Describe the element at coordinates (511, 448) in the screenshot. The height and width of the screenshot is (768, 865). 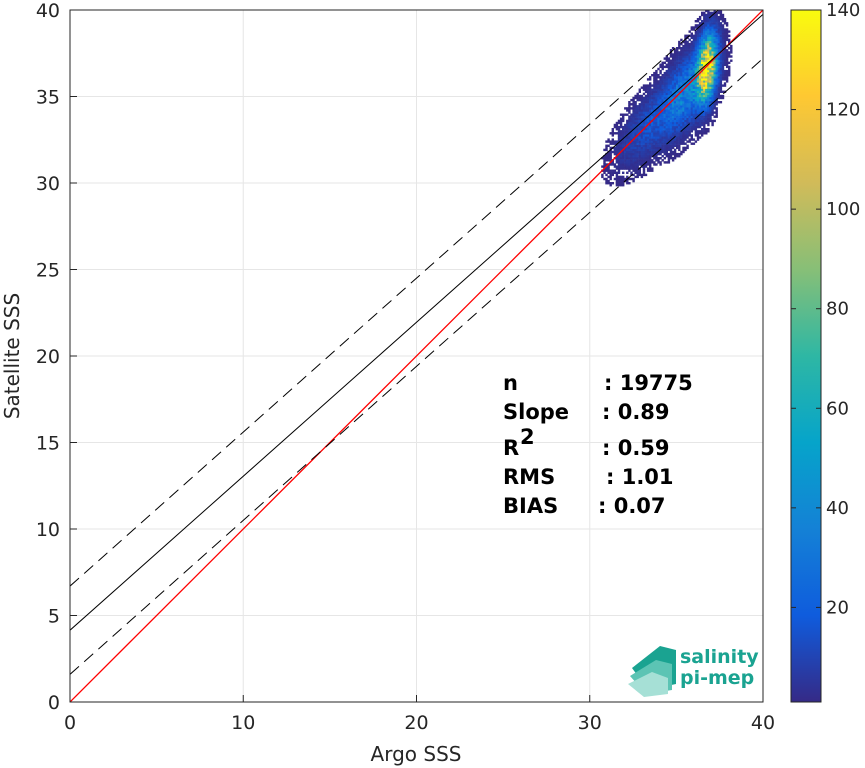
I see `stat-label: R` at that location.